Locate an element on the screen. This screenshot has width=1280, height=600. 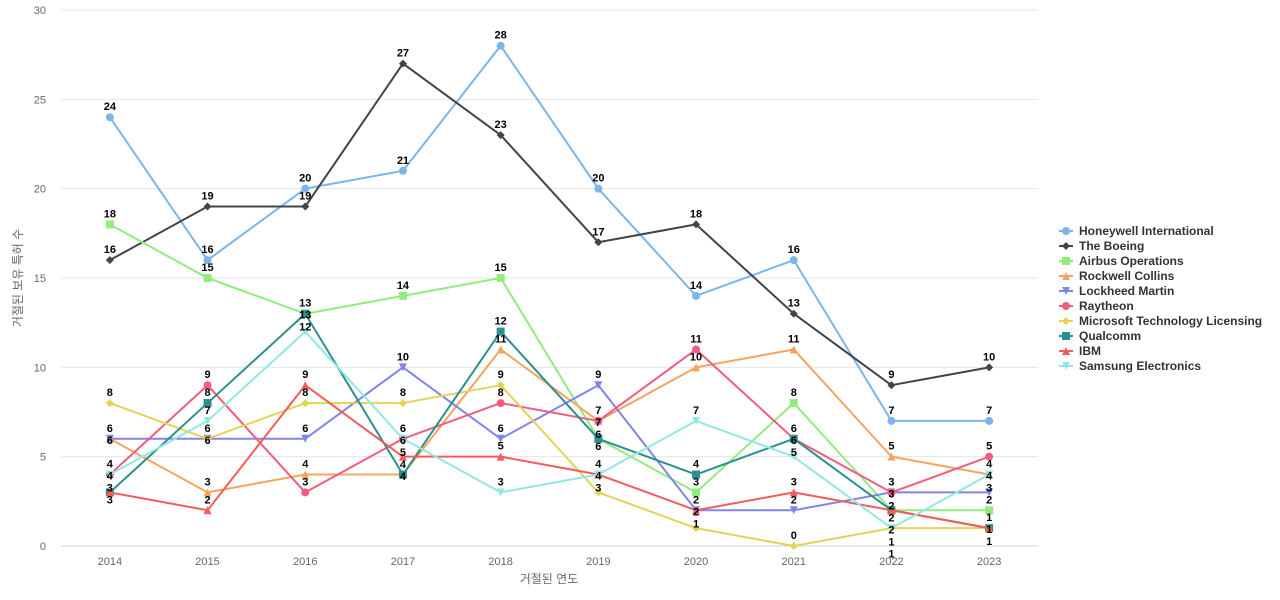
legend-item: Airbus Operations is located at coordinates (1121, 261).